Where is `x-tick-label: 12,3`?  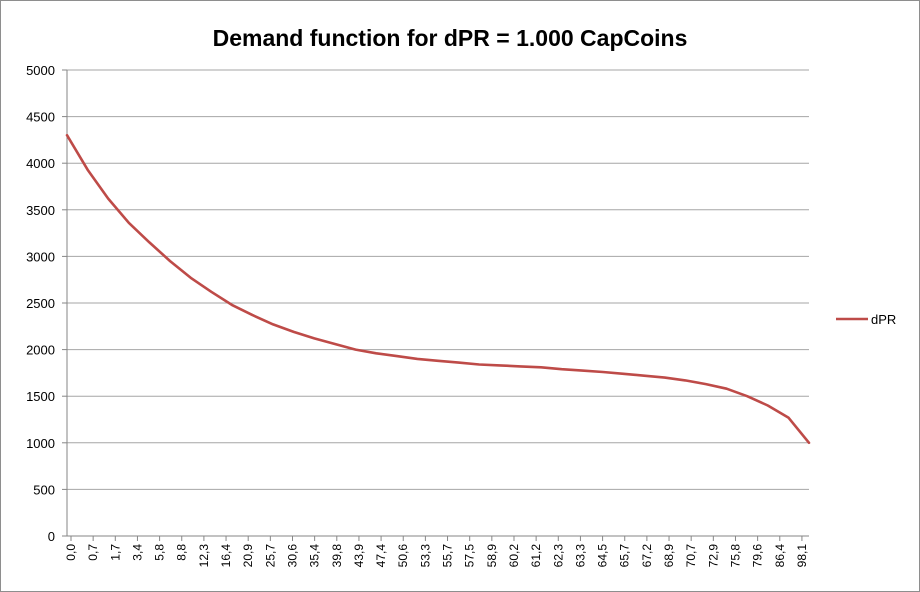
x-tick-label: 12,3 is located at coordinates (204, 556).